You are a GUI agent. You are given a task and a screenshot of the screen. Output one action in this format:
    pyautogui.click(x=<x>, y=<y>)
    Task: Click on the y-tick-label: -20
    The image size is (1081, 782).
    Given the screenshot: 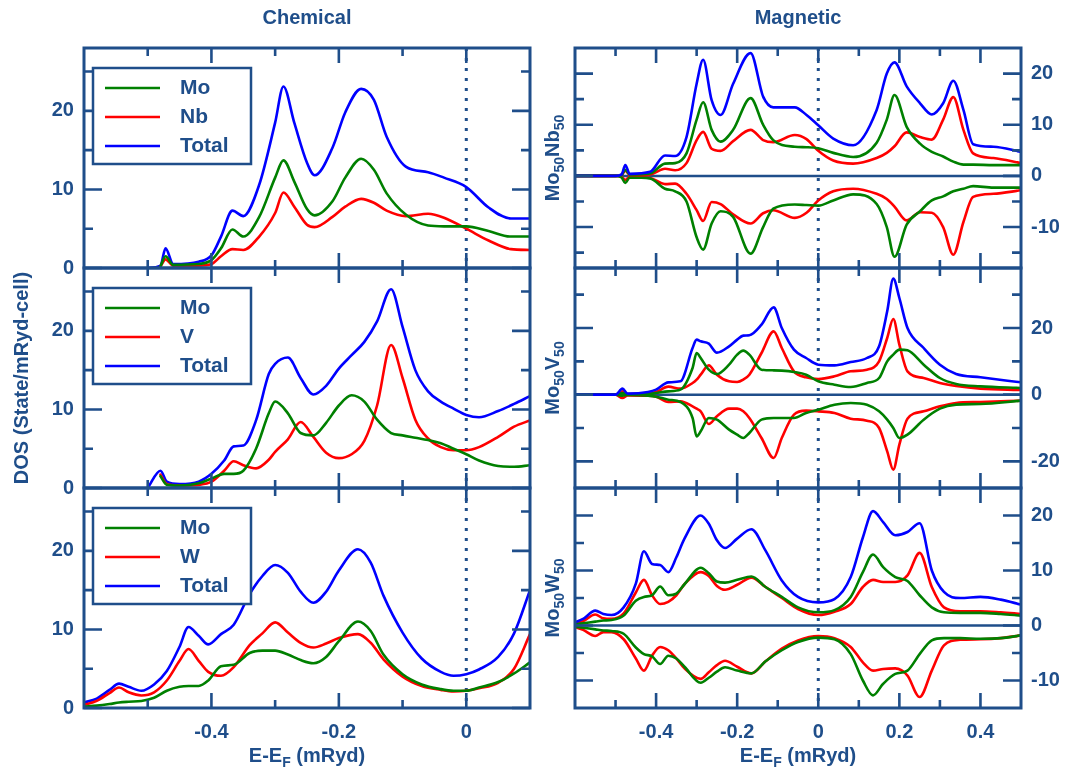 What is the action you would take?
    pyautogui.click(x=1045, y=459)
    